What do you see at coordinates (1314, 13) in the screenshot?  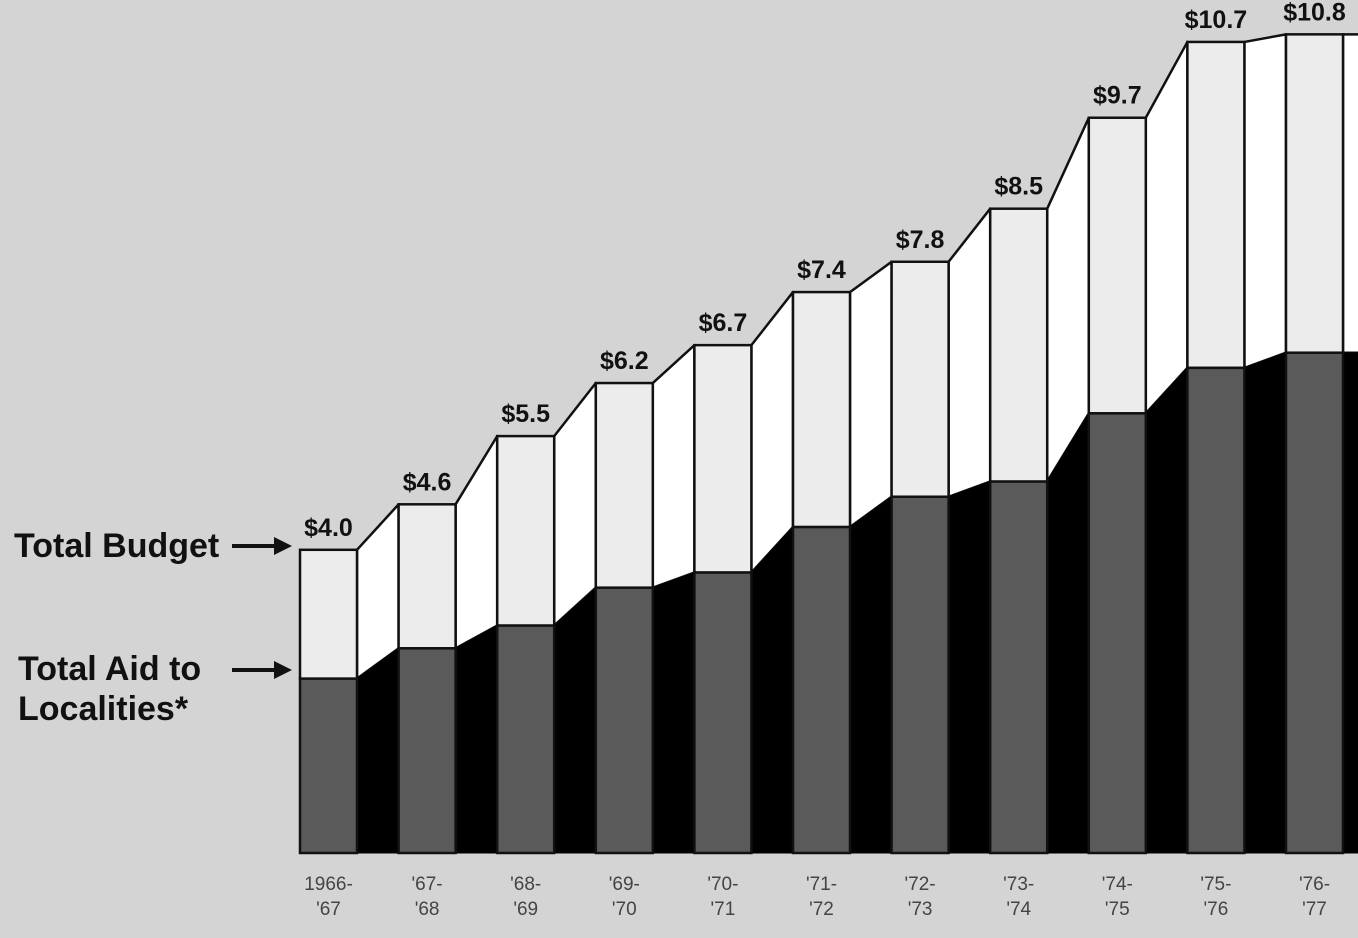 I see `value-label-11: $10.8` at bounding box center [1314, 13].